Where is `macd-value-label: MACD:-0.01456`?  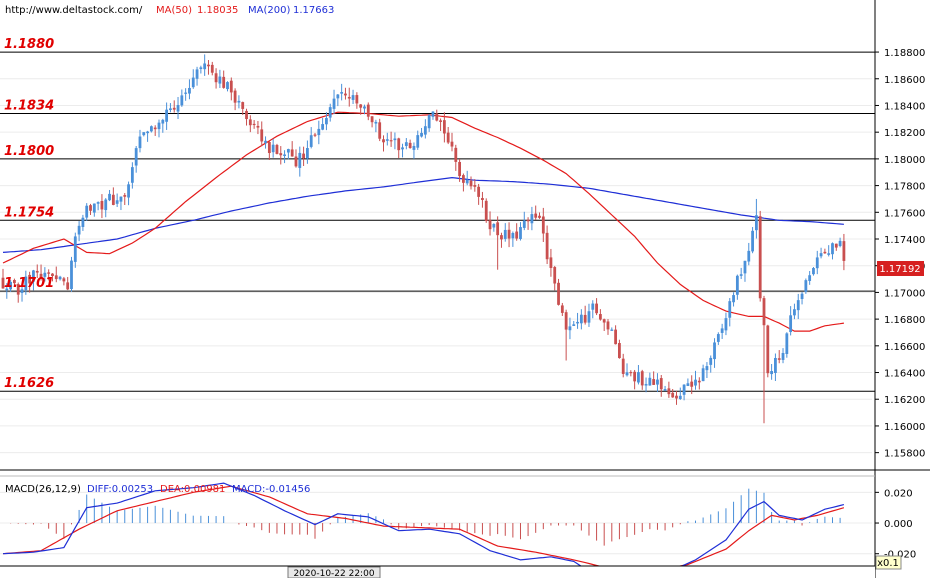
macd-value-label: MACD:-0.01456 is located at coordinates (271, 489).